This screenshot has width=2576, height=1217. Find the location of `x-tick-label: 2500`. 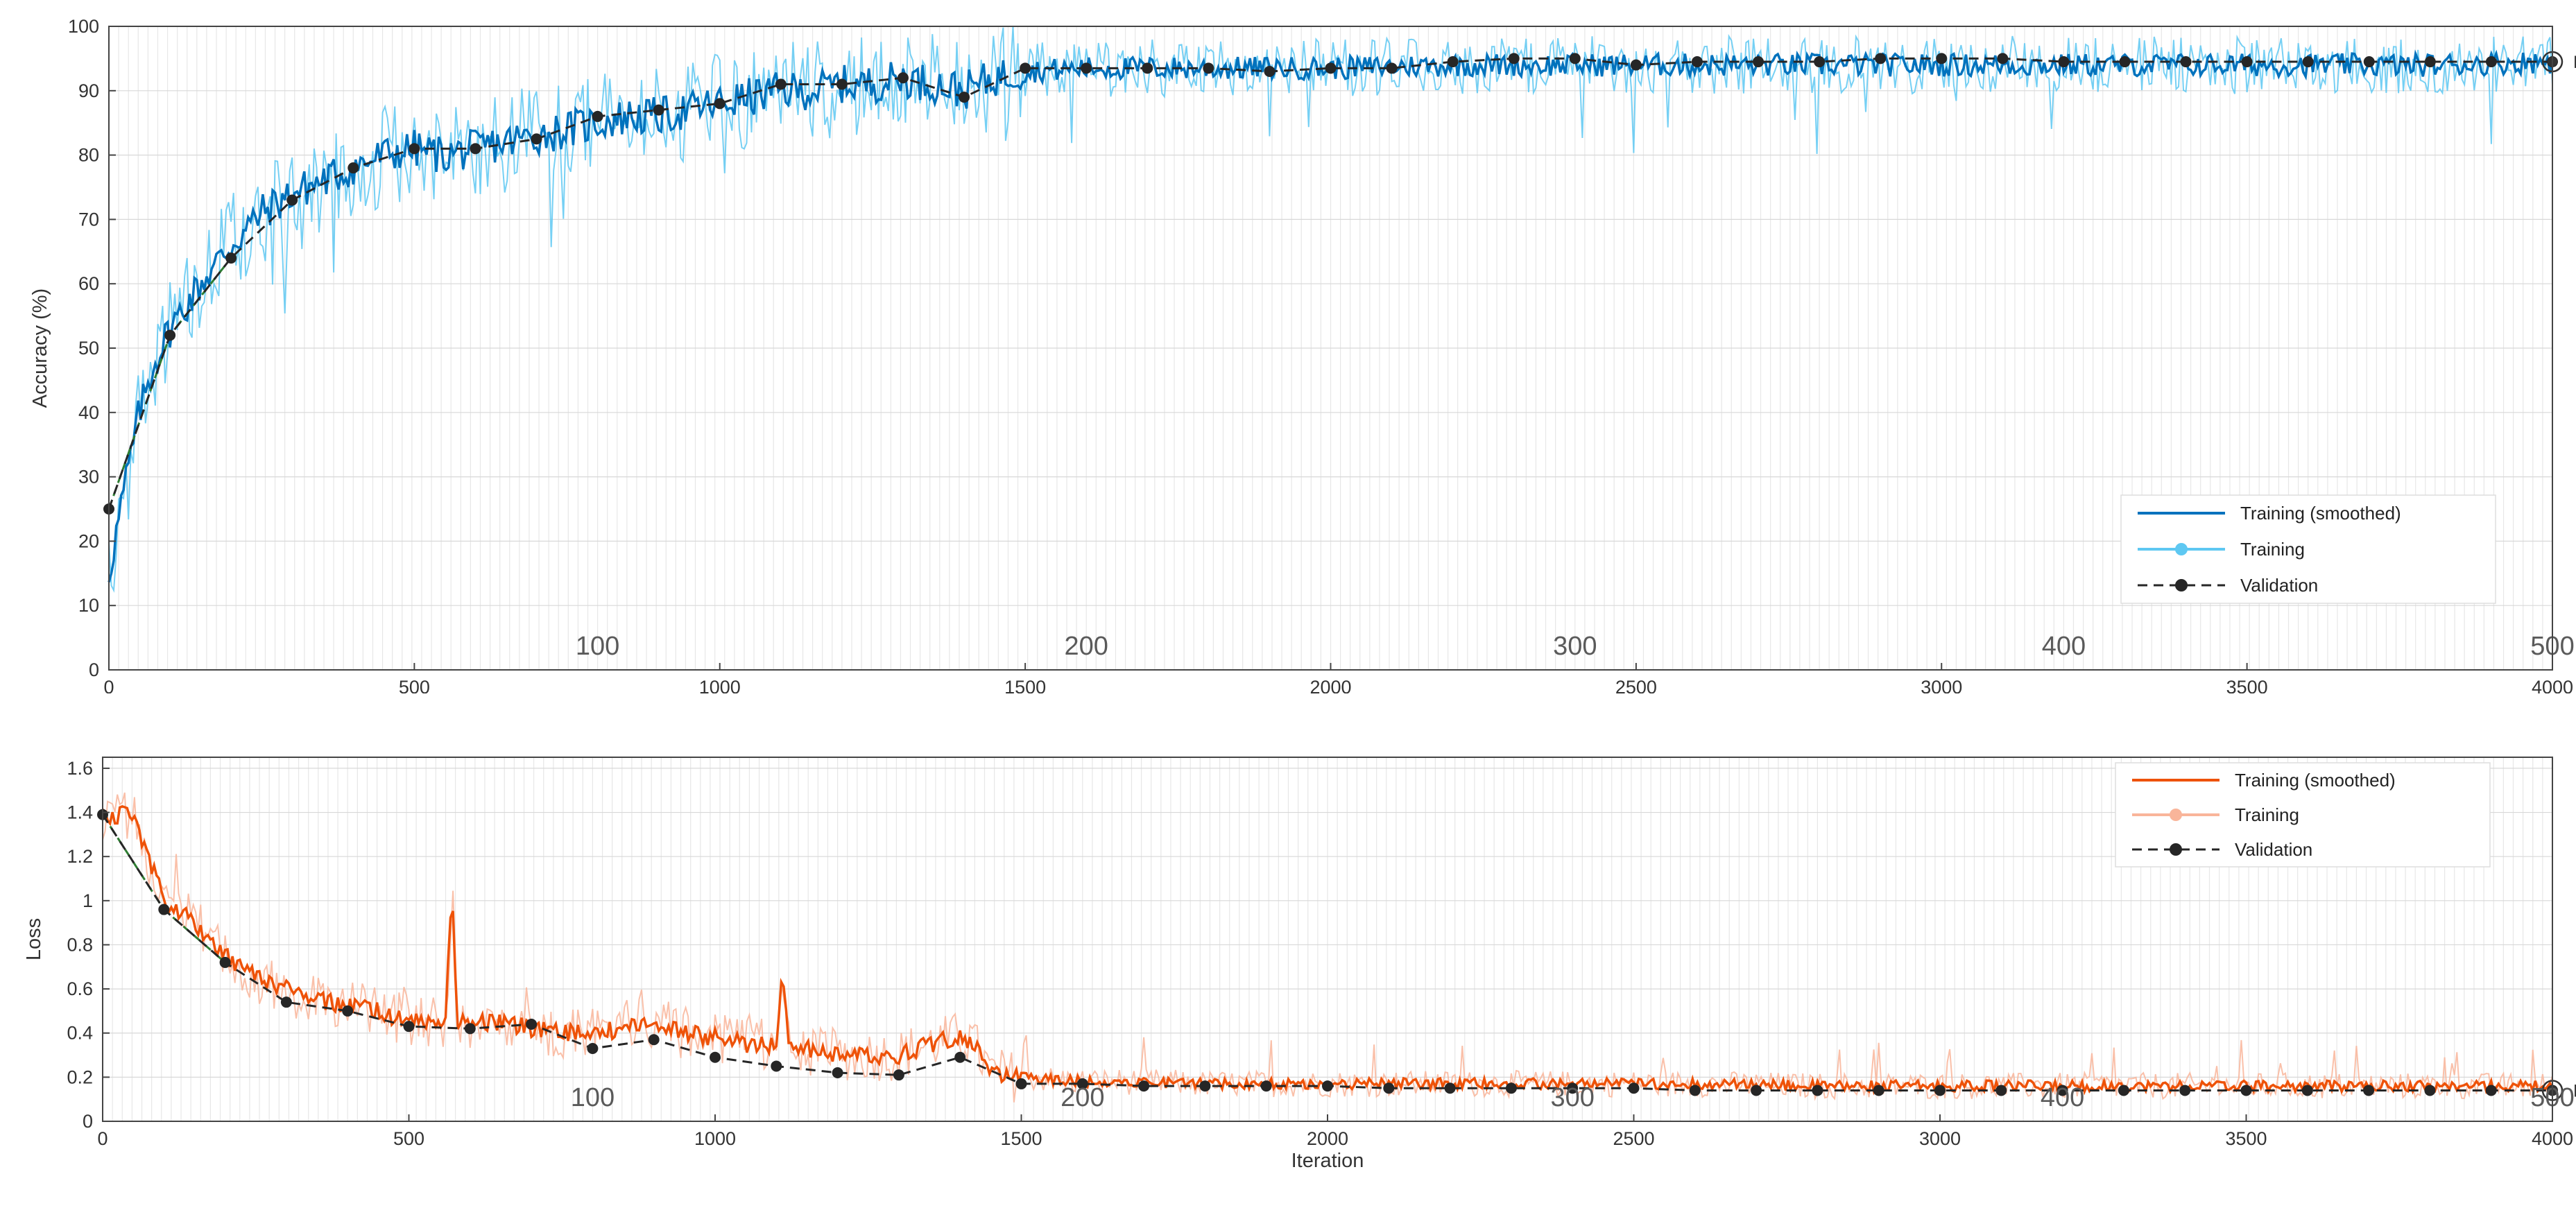

x-tick-label: 2500 is located at coordinates (1636, 685).